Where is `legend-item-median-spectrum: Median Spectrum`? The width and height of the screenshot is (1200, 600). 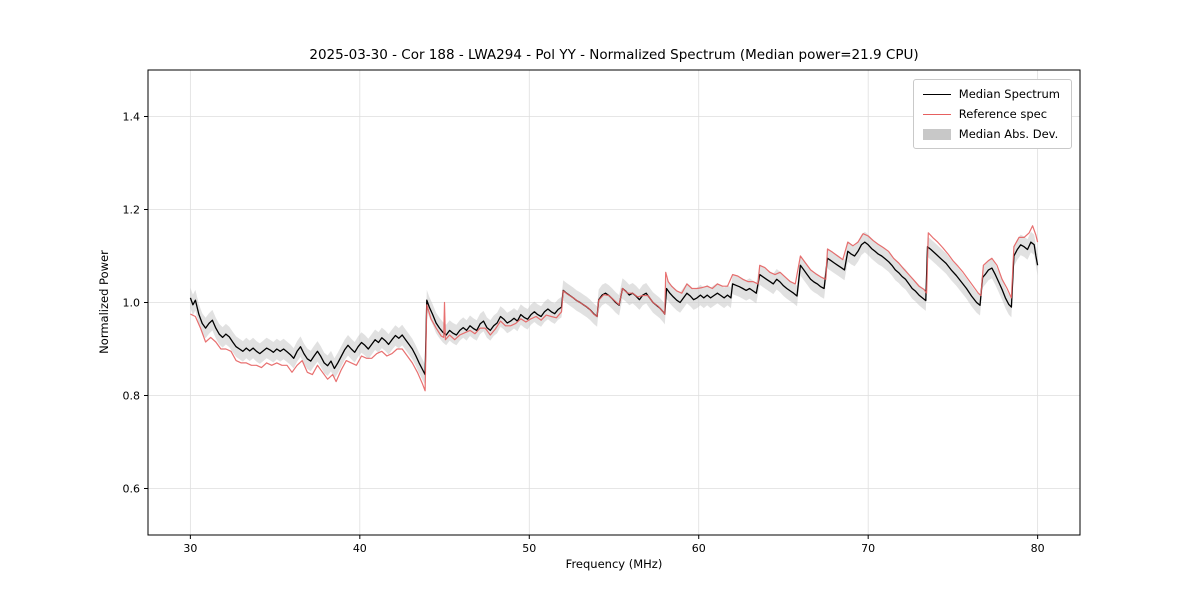 legend-item-median-spectrum: Median Spectrum is located at coordinates (991, 94).